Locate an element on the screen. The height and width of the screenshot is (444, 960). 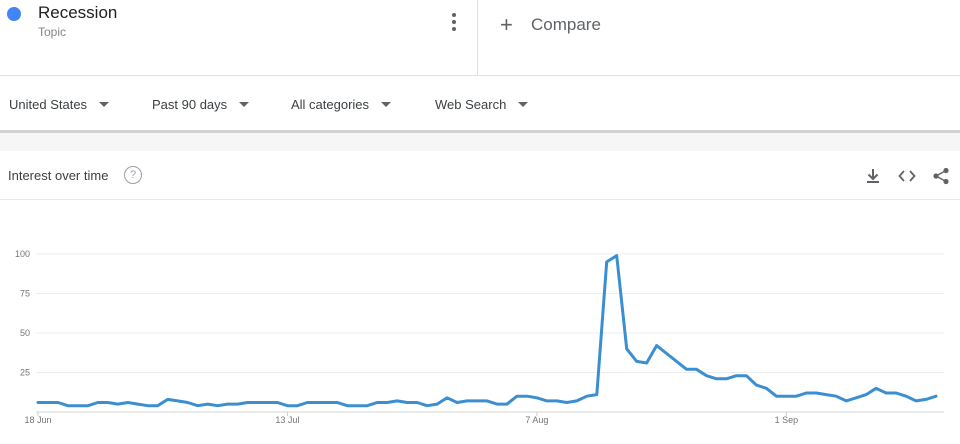
y-tick-label: 25 is located at coordinates (25, 373).